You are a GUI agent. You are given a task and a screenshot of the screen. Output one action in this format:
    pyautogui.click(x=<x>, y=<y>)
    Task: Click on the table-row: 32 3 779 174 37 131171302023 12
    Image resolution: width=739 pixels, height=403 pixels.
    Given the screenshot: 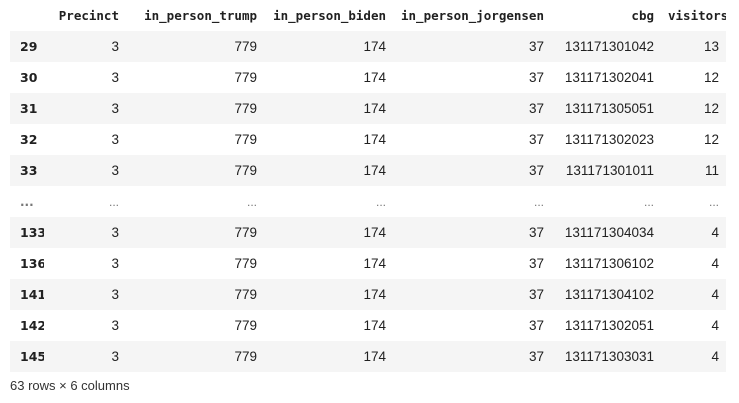 What is the action you would take?
    pyautogui.click(x=368, y=139)
    